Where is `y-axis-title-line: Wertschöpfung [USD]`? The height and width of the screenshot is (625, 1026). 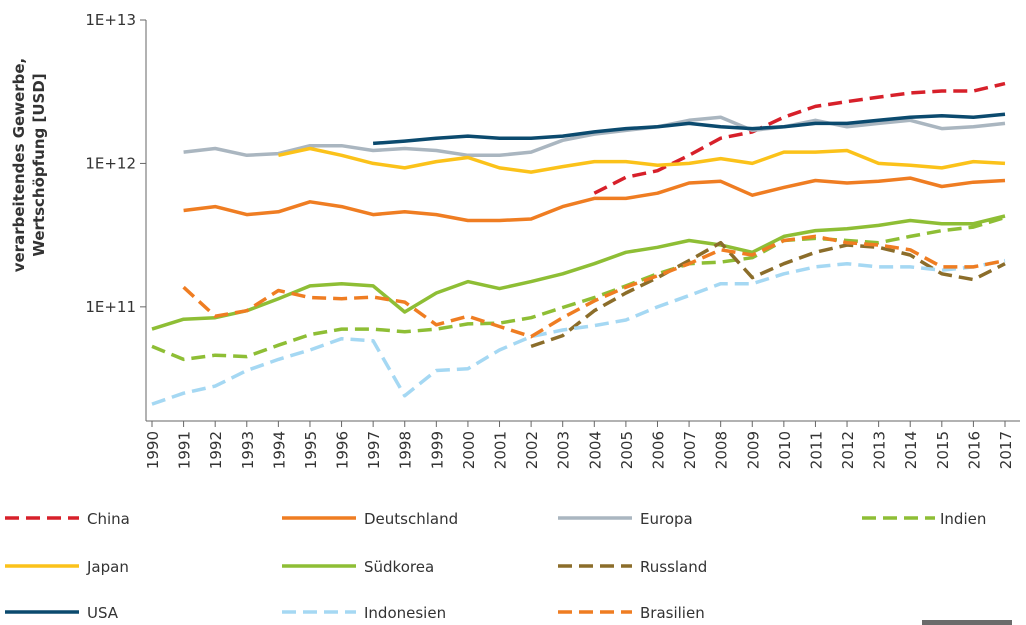
y-axis-title-line: Wertschöpfung [USD] is located at coordinates (39, 164).